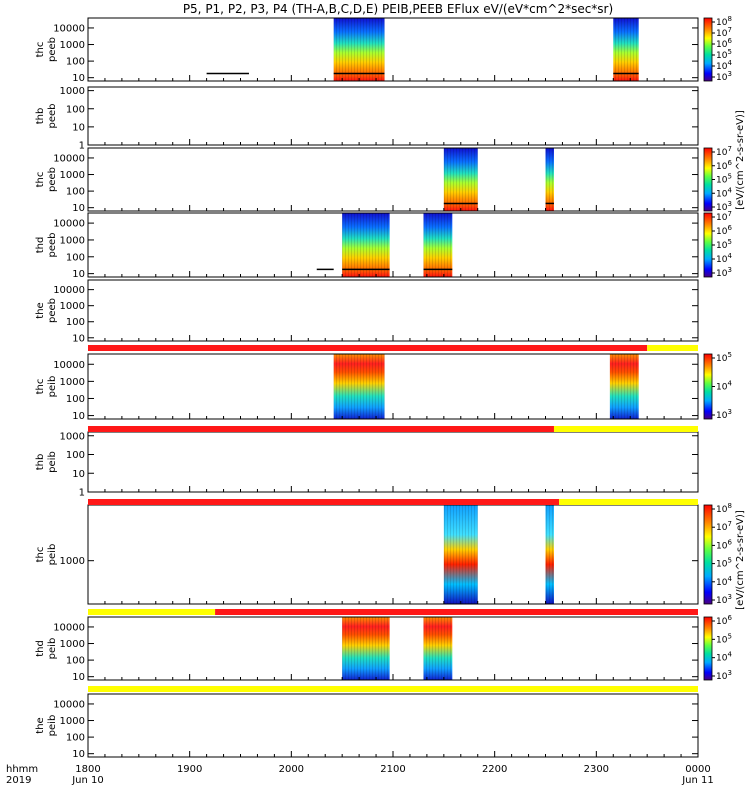  What do you see at coordinates (724, 76) in the screenshot?
I see `colorbar-tick-label-tha_peeb-0: 10³` at bounding box center [724, 76].